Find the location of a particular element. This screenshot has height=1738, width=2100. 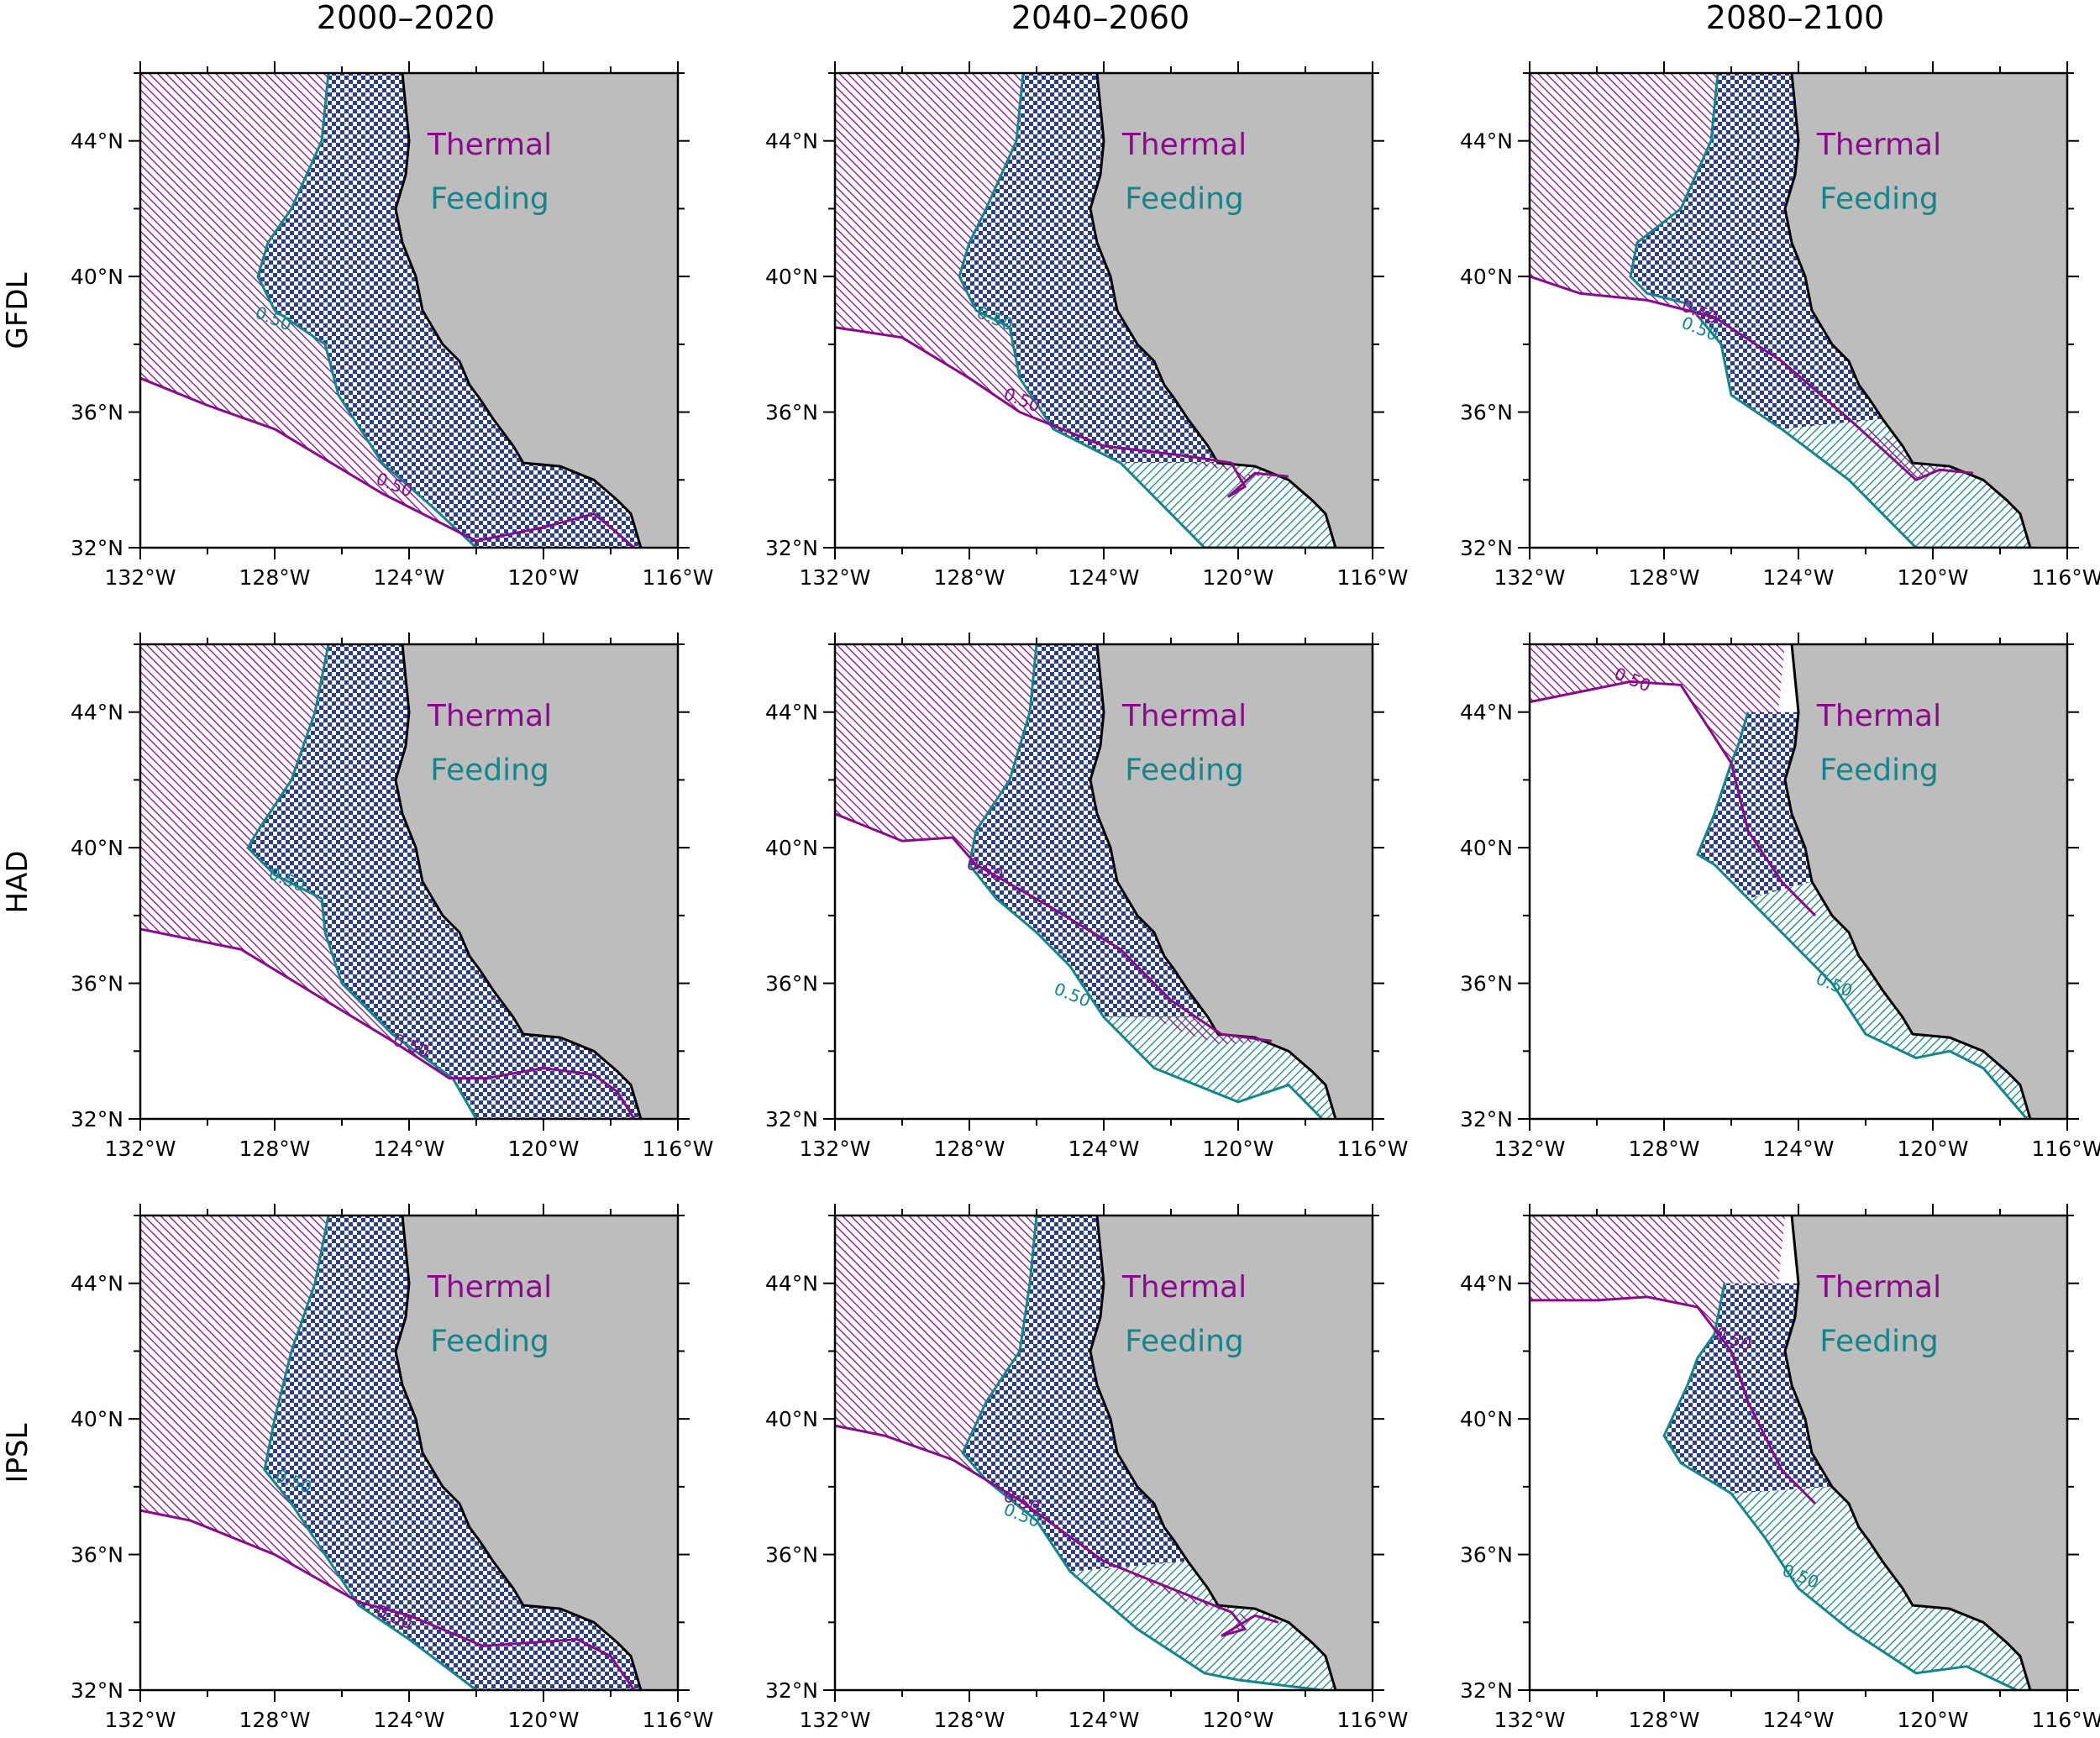

column-title-2080-2100: 2080–2100 is located at coordinates (1795, 18).